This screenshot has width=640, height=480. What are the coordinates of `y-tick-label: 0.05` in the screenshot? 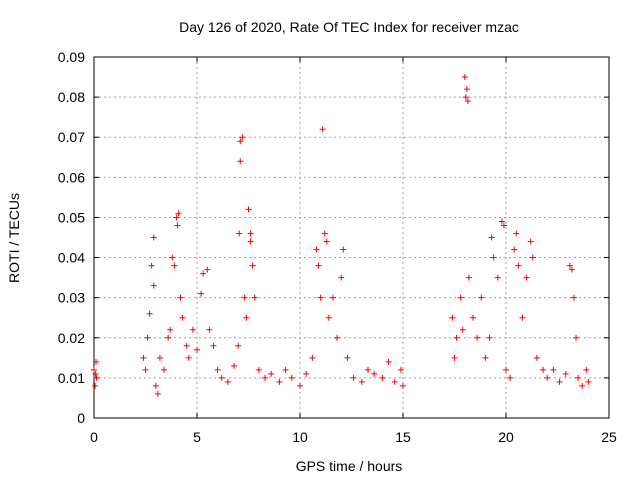 It's located at (71, 217).